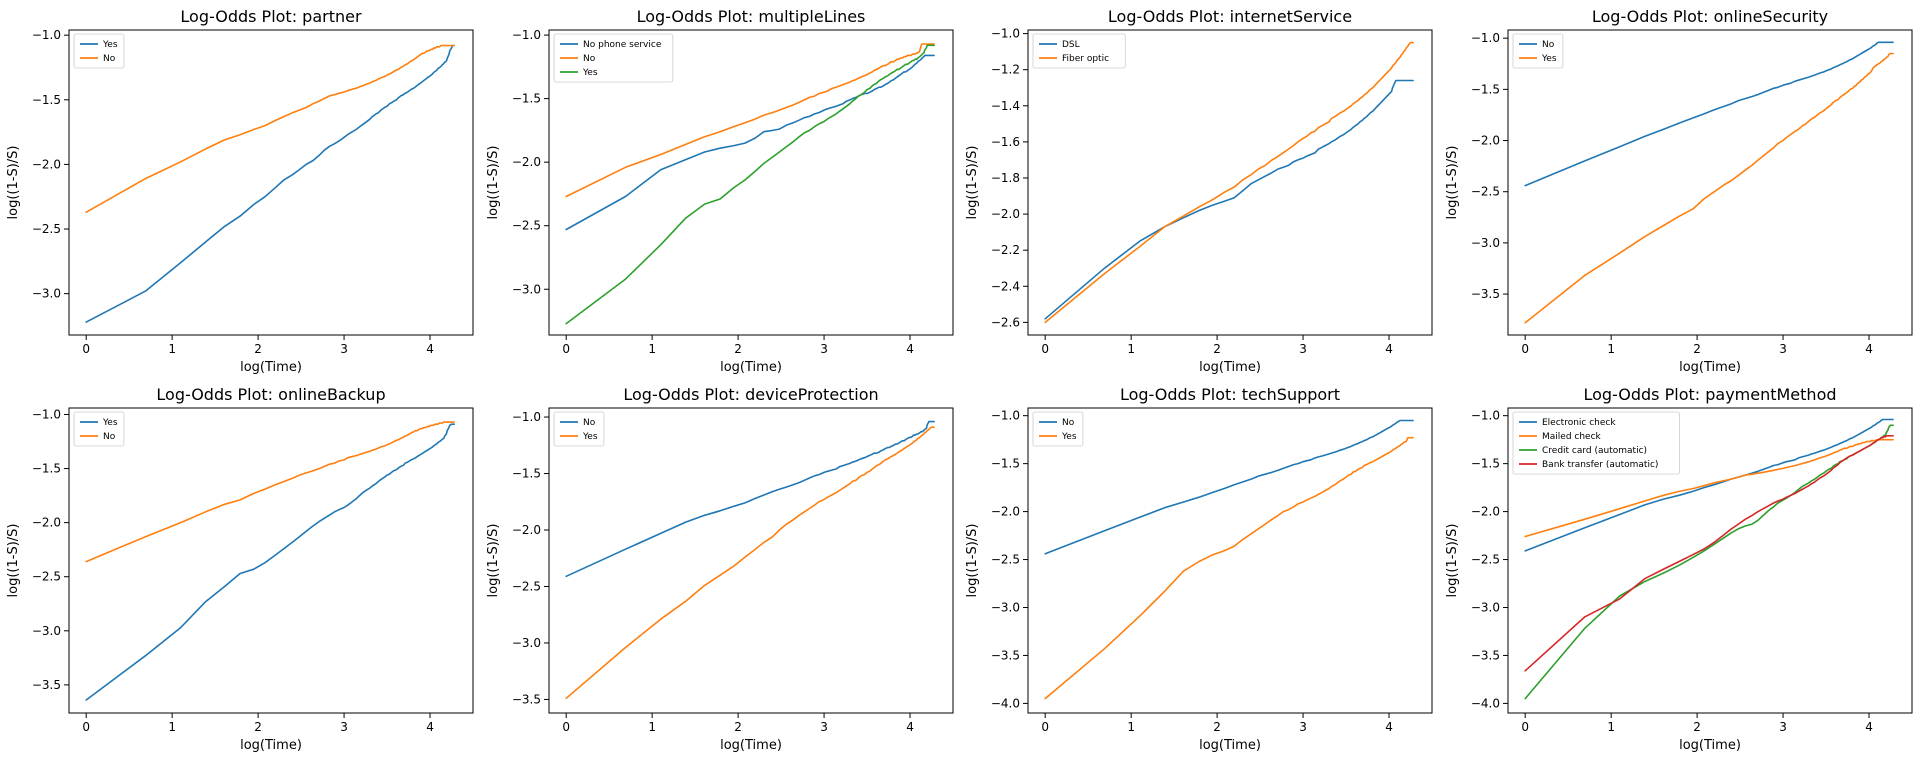 This screenshot has width=1915, height=761. Describe the element at coordinates (1579, 423) in the screenshot. I see `legend-label: Electronic check` at that location.